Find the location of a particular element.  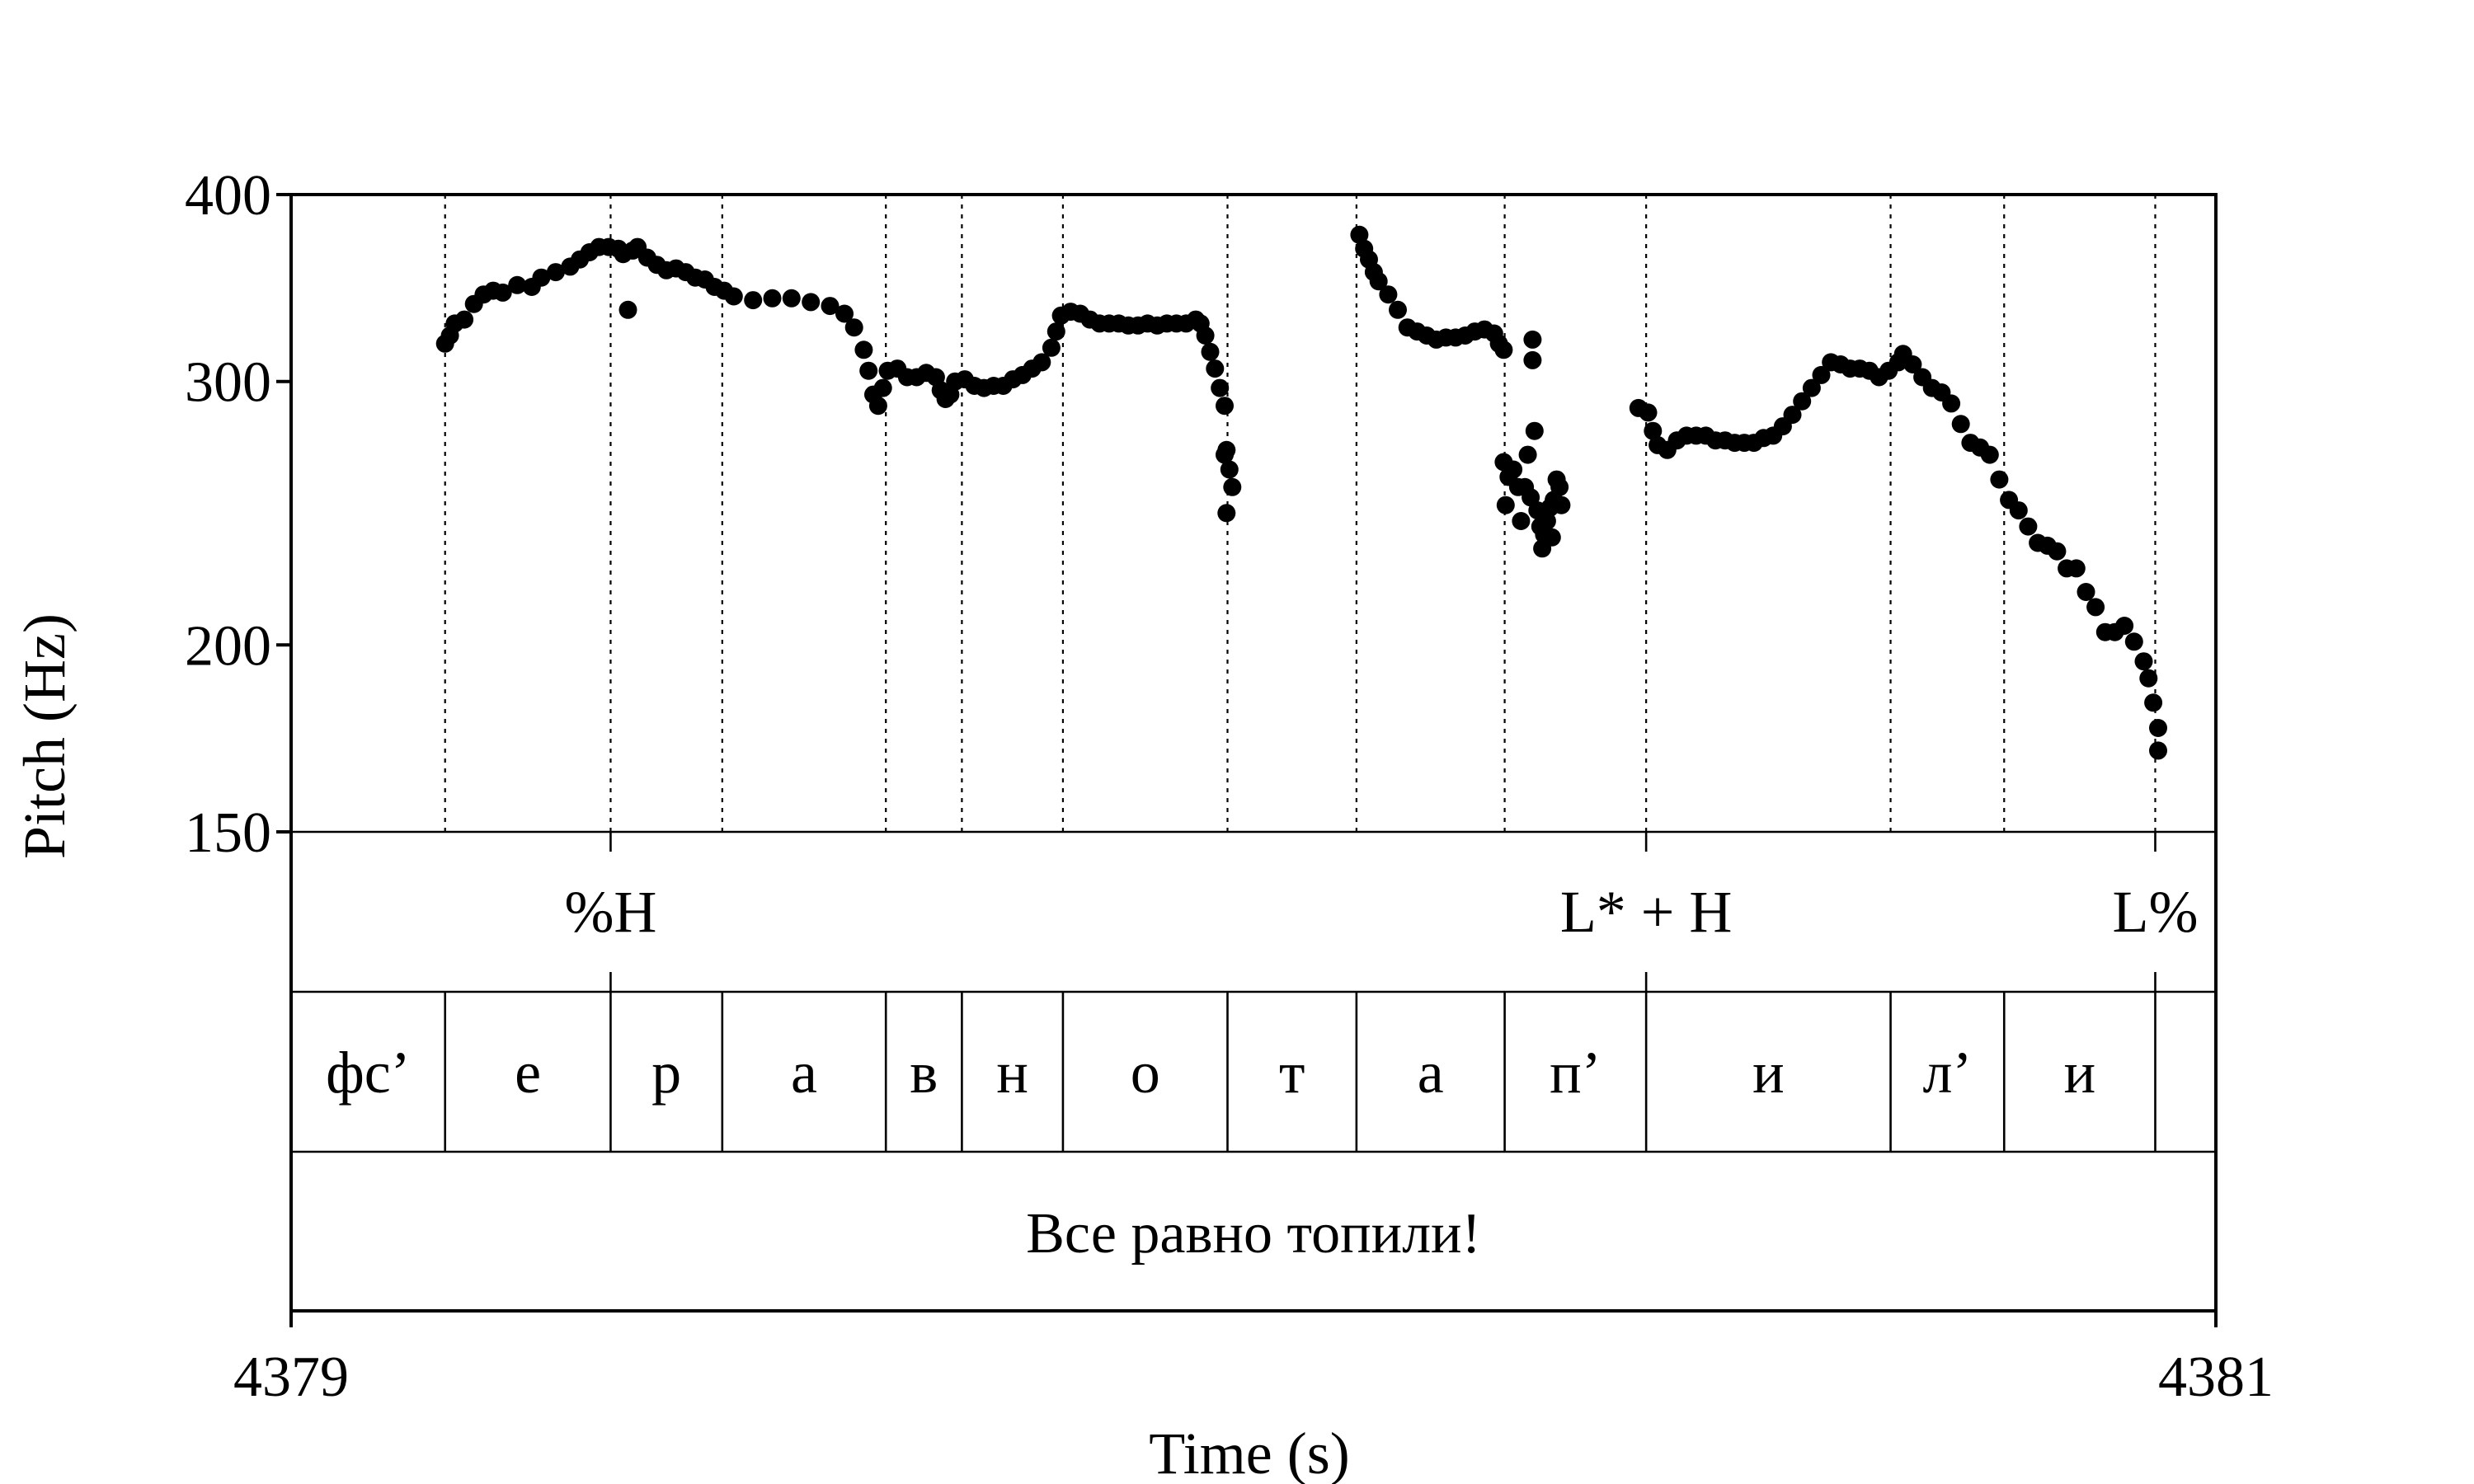

segment-label: т is located at coordinates (1292, 1073).